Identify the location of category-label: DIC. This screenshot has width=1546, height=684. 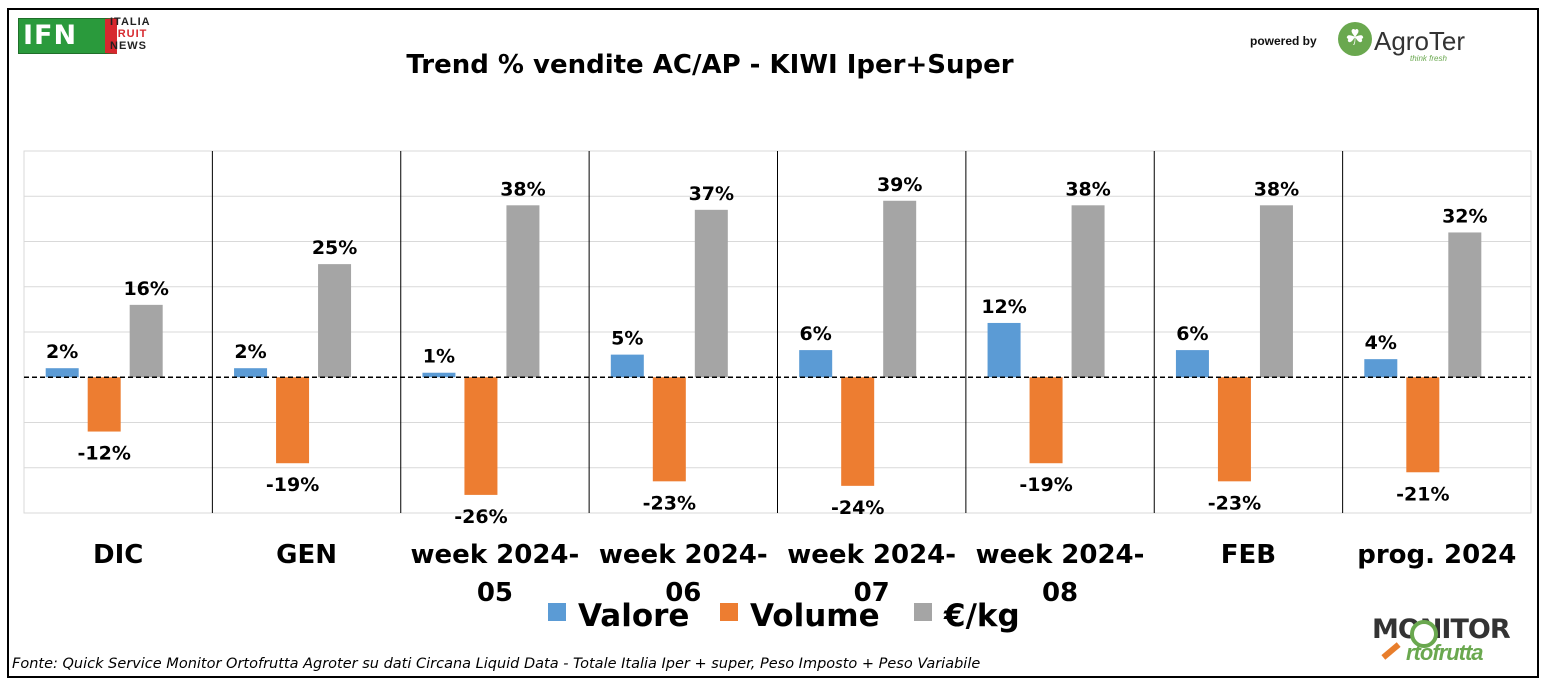
(118, 555).